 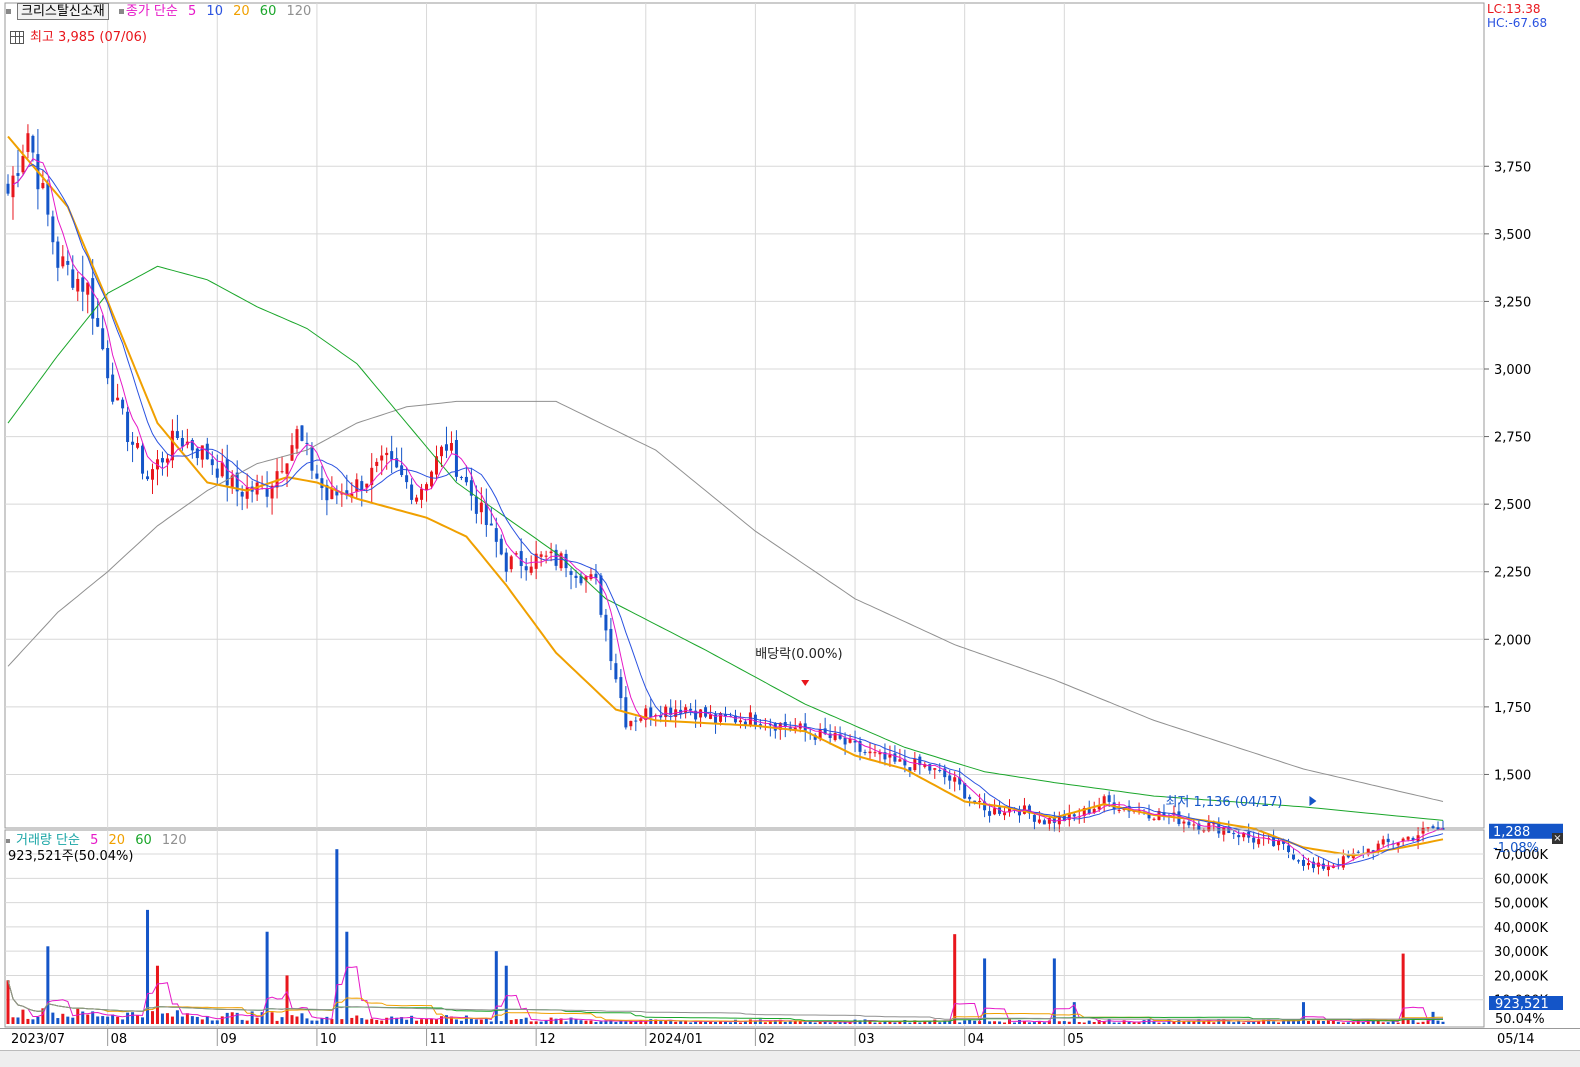 I want to click on table-grid-icon, so click(x=17, y=37).